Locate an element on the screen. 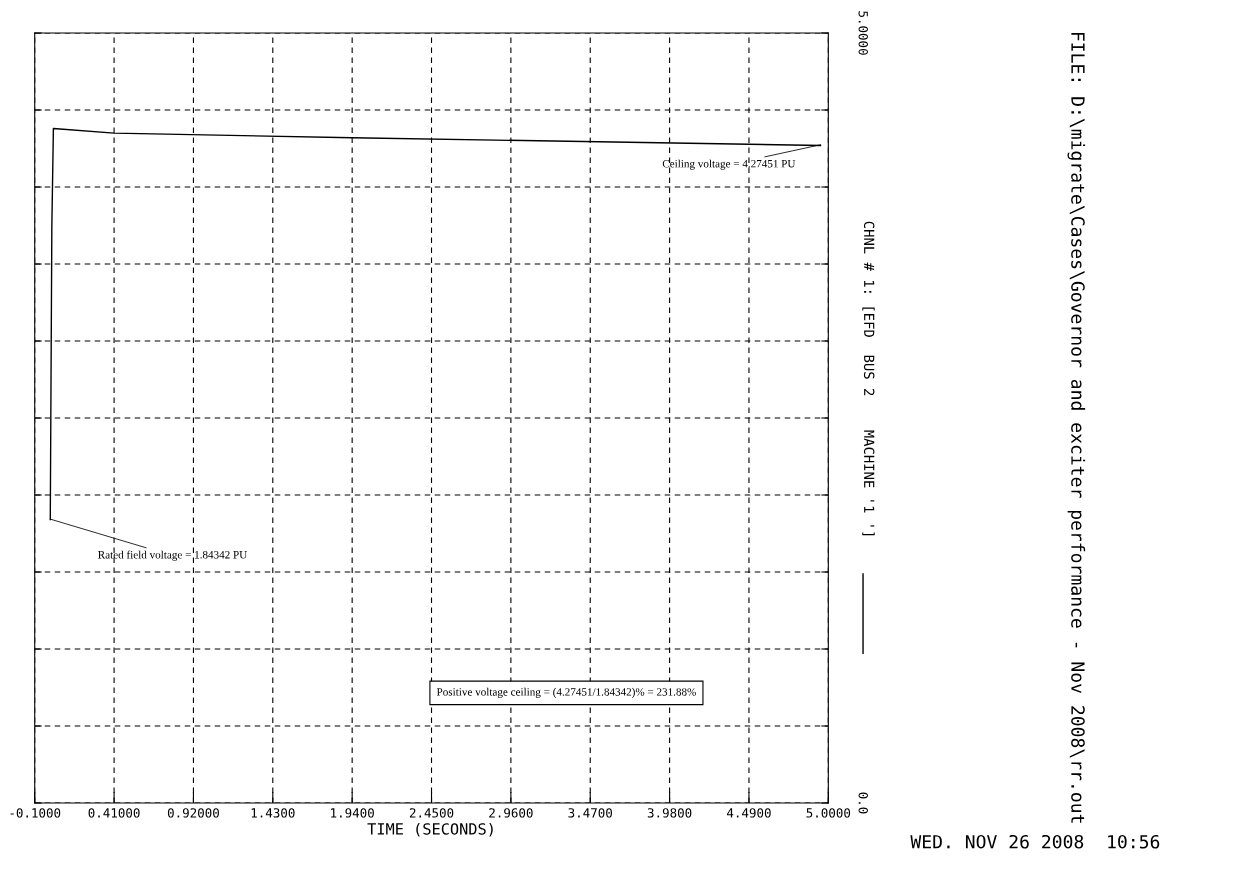  x-tick-label: 1.4300 is located at coordinates (273, 813).